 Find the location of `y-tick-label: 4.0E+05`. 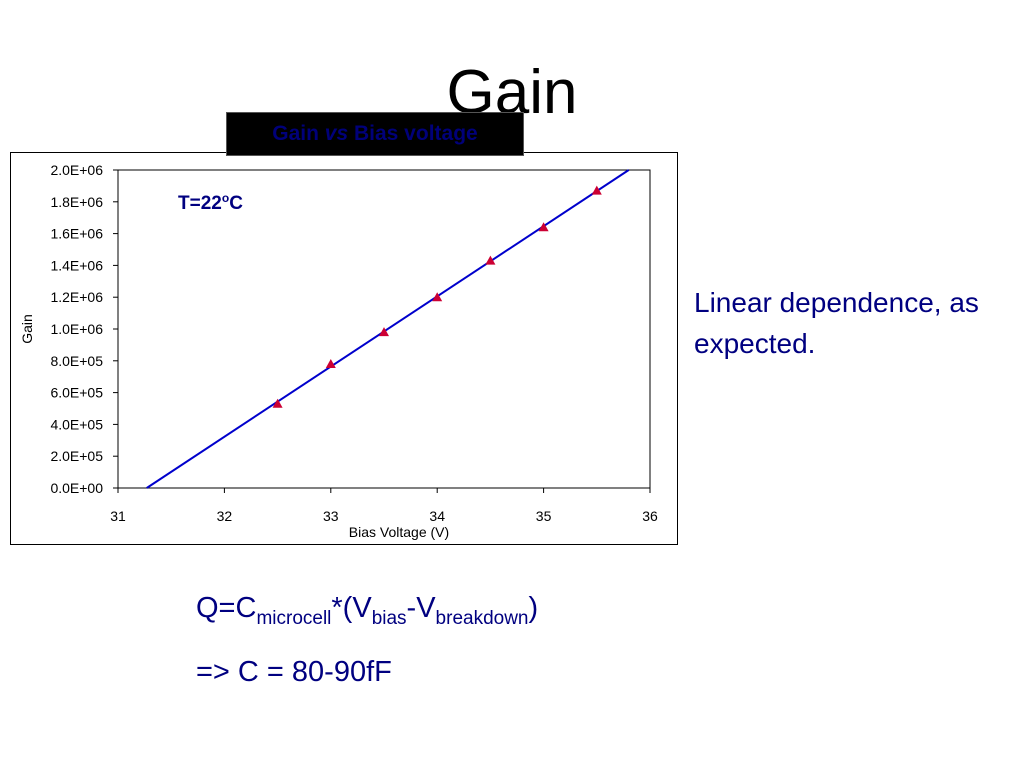

y-tick-label: 4.0E+05 is located at coordinates (76, 424).